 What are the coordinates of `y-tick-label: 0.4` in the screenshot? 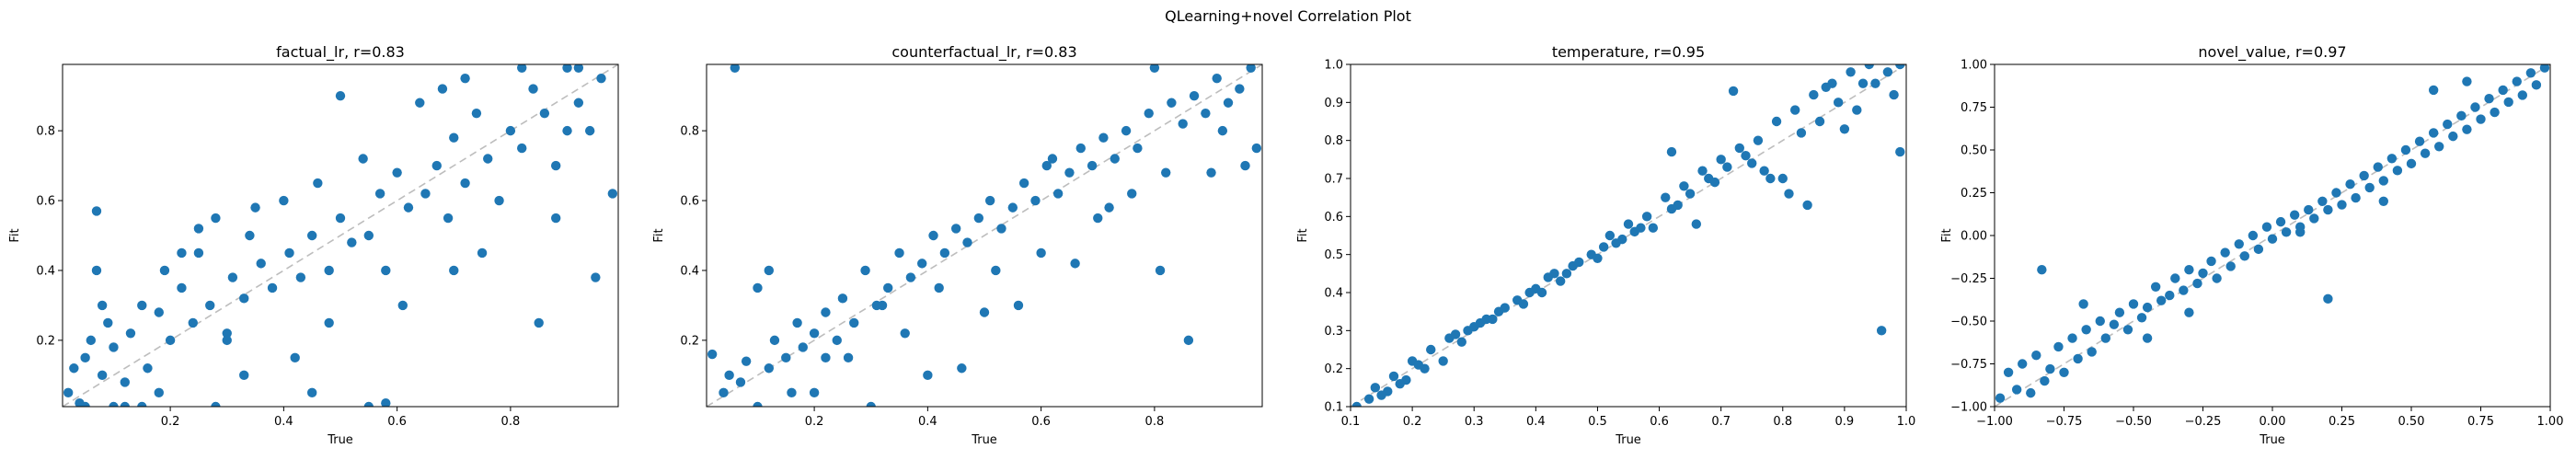 It's located at (45, 271).